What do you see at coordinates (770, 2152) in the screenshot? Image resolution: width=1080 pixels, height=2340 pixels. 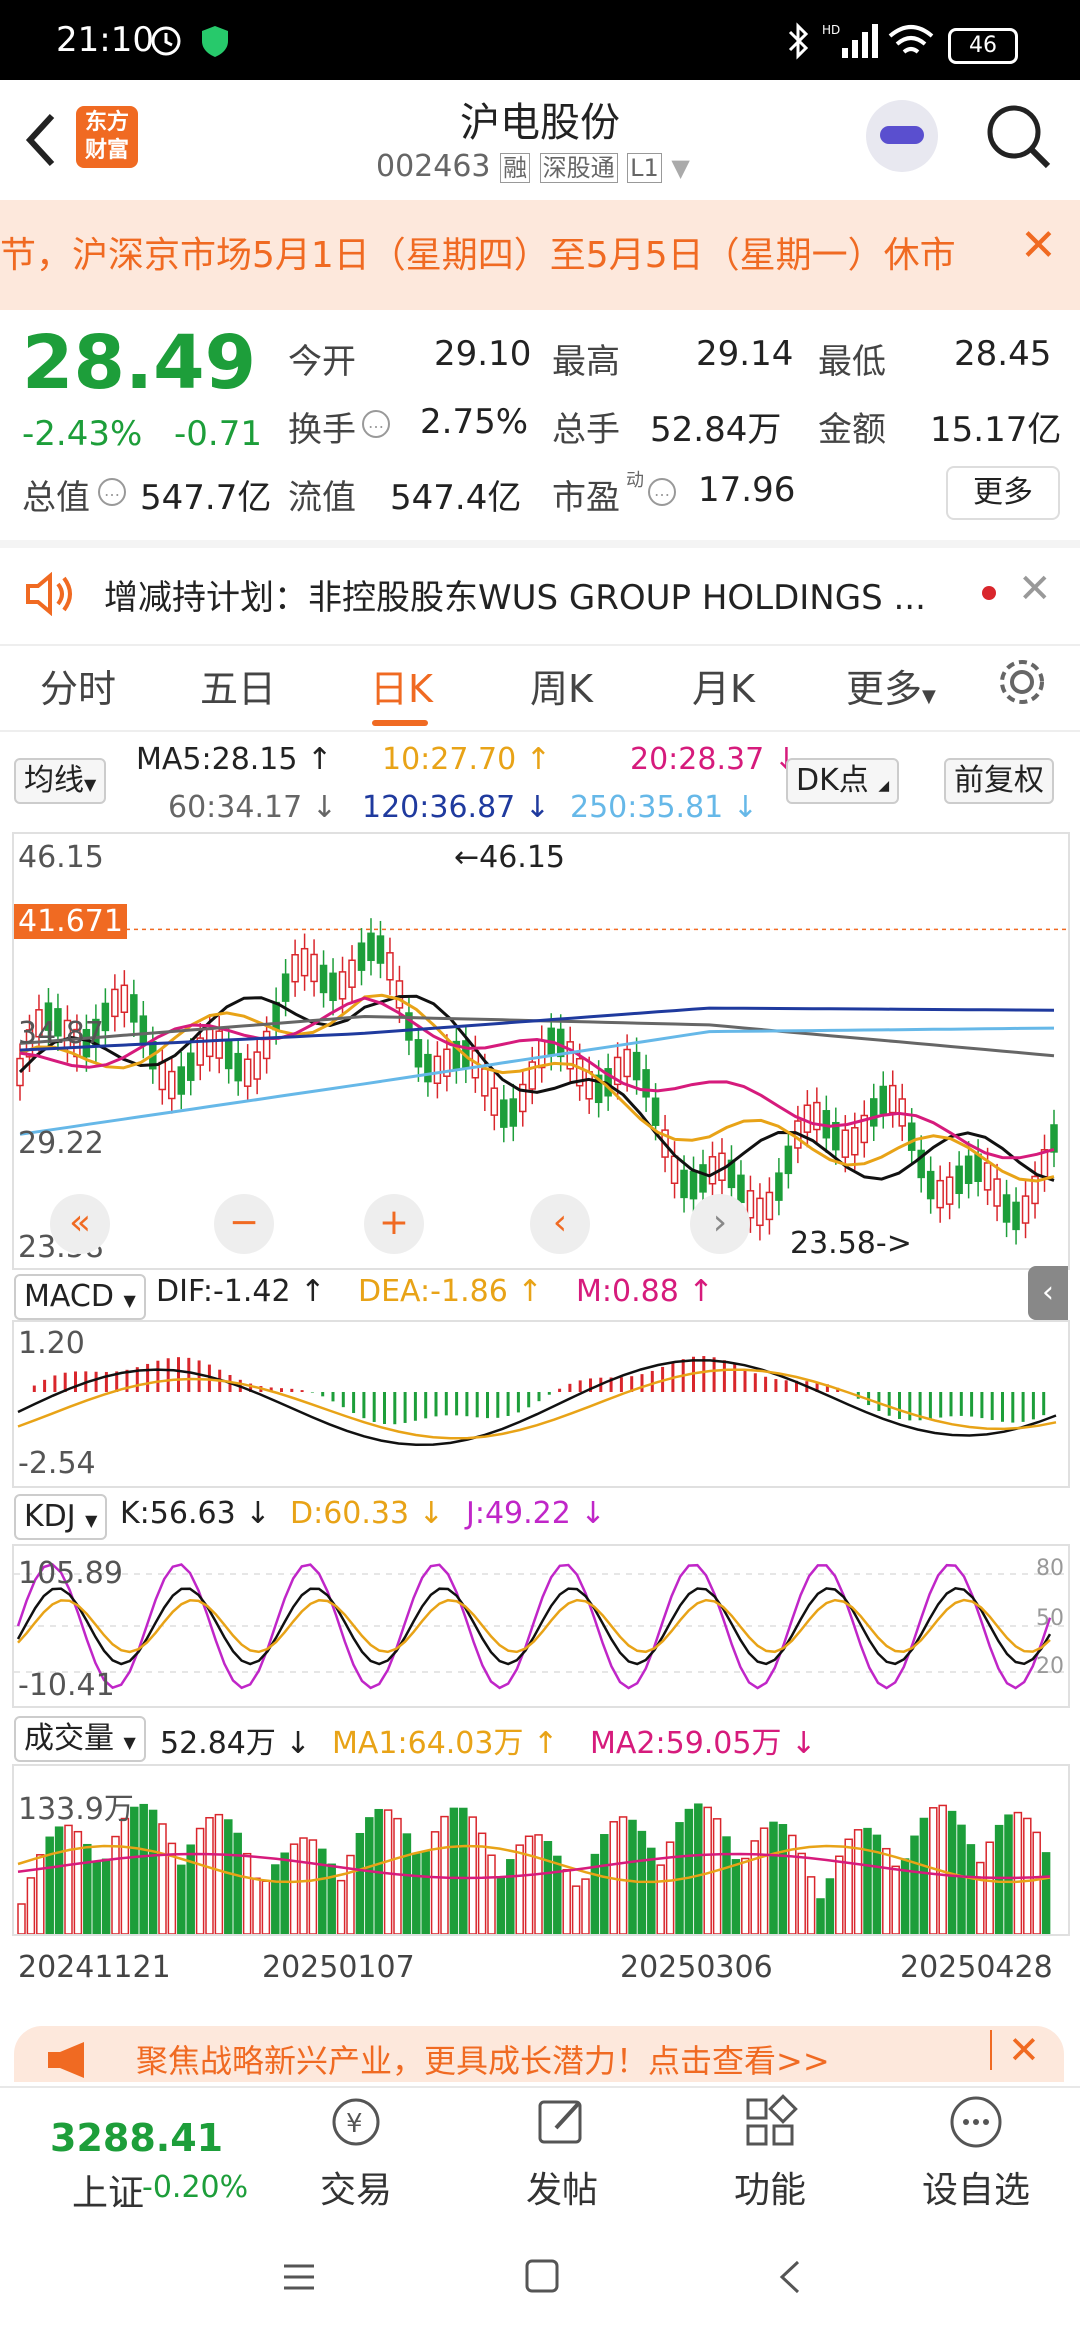 I see `nav-function: 功能` at bounding box center [770, 2152].